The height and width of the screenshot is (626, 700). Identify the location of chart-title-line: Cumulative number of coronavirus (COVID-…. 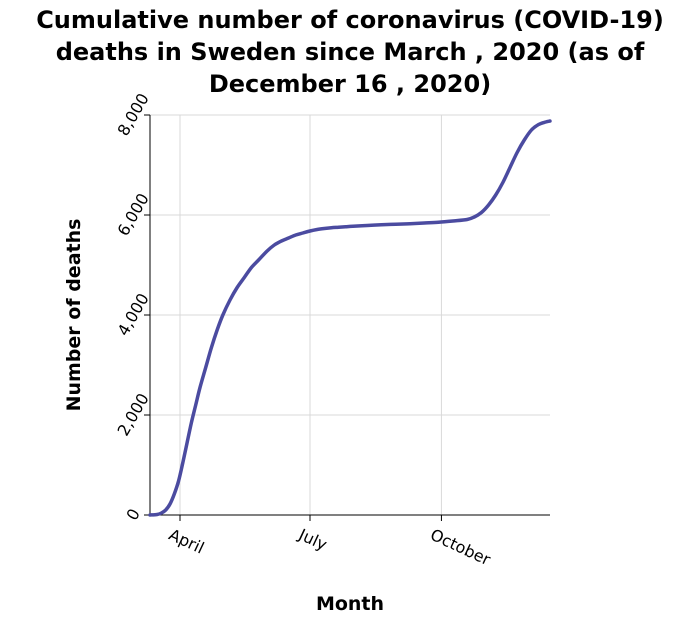
(350, 20).